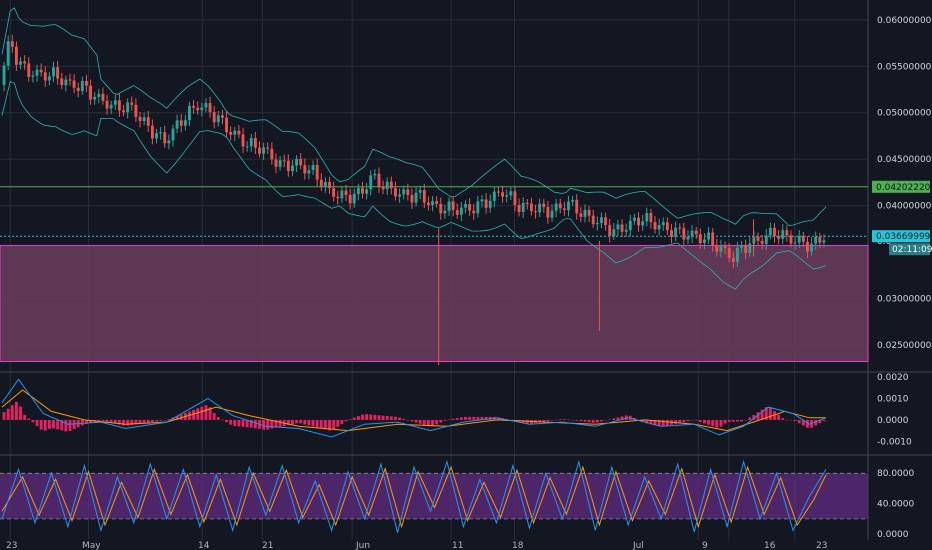 This screenshot has height=550, width=932. What do you see at coordinates (893, 378) in the screenshot?
I see `macd-tick-label: 0.0020` at bounding box center [893, 378].